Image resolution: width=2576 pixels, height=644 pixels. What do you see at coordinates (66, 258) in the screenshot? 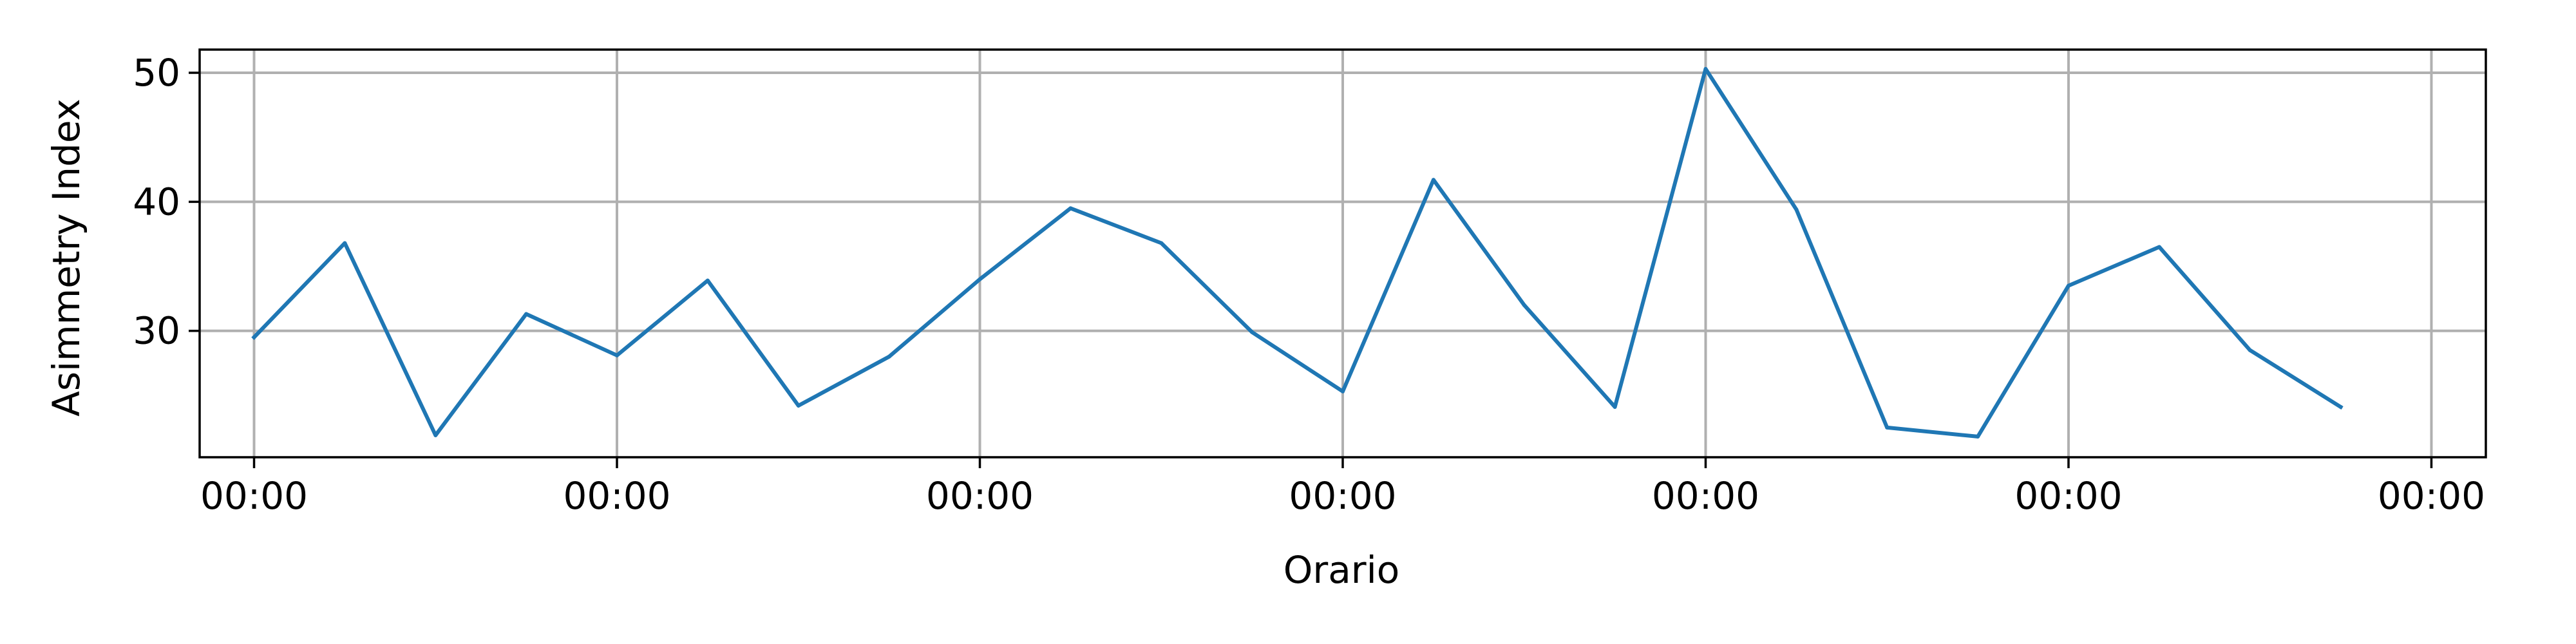
I see `y-axis-label: Asimmetry Index` at bounding box center [66, 258].